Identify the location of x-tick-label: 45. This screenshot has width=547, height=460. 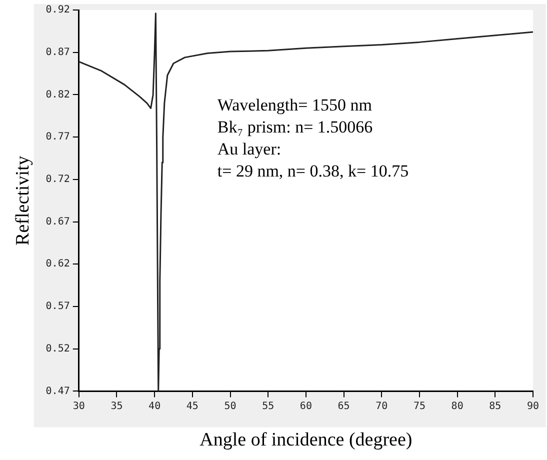
(192, 406).